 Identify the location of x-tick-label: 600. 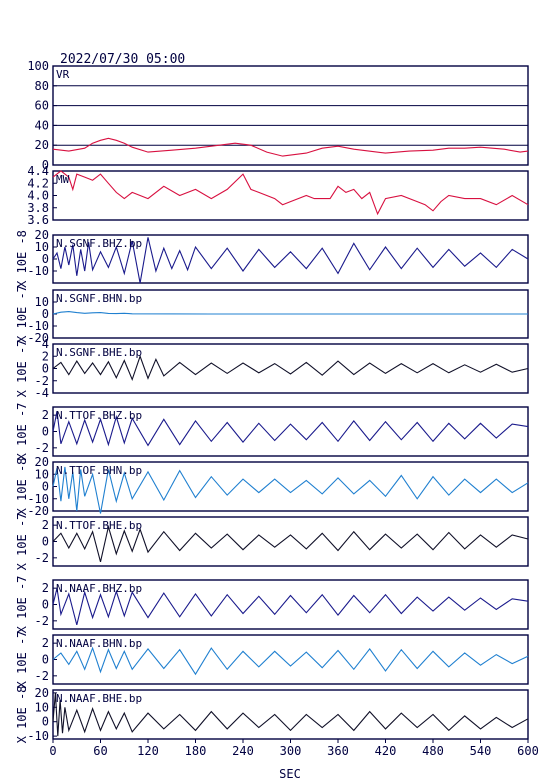
(528, 751).